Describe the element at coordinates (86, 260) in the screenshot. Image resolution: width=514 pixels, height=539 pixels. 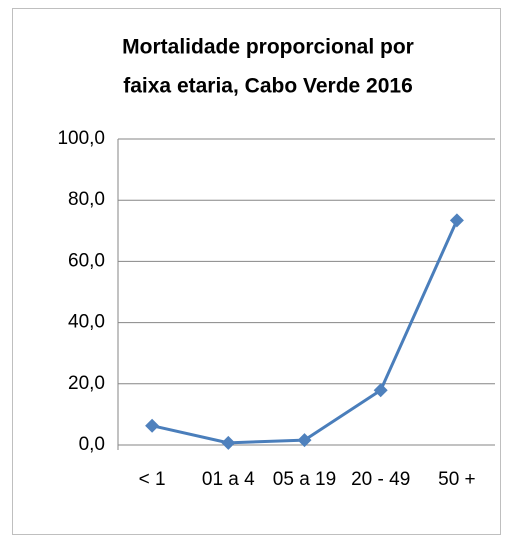
I see `y-tick-label: 60,0` at that location.